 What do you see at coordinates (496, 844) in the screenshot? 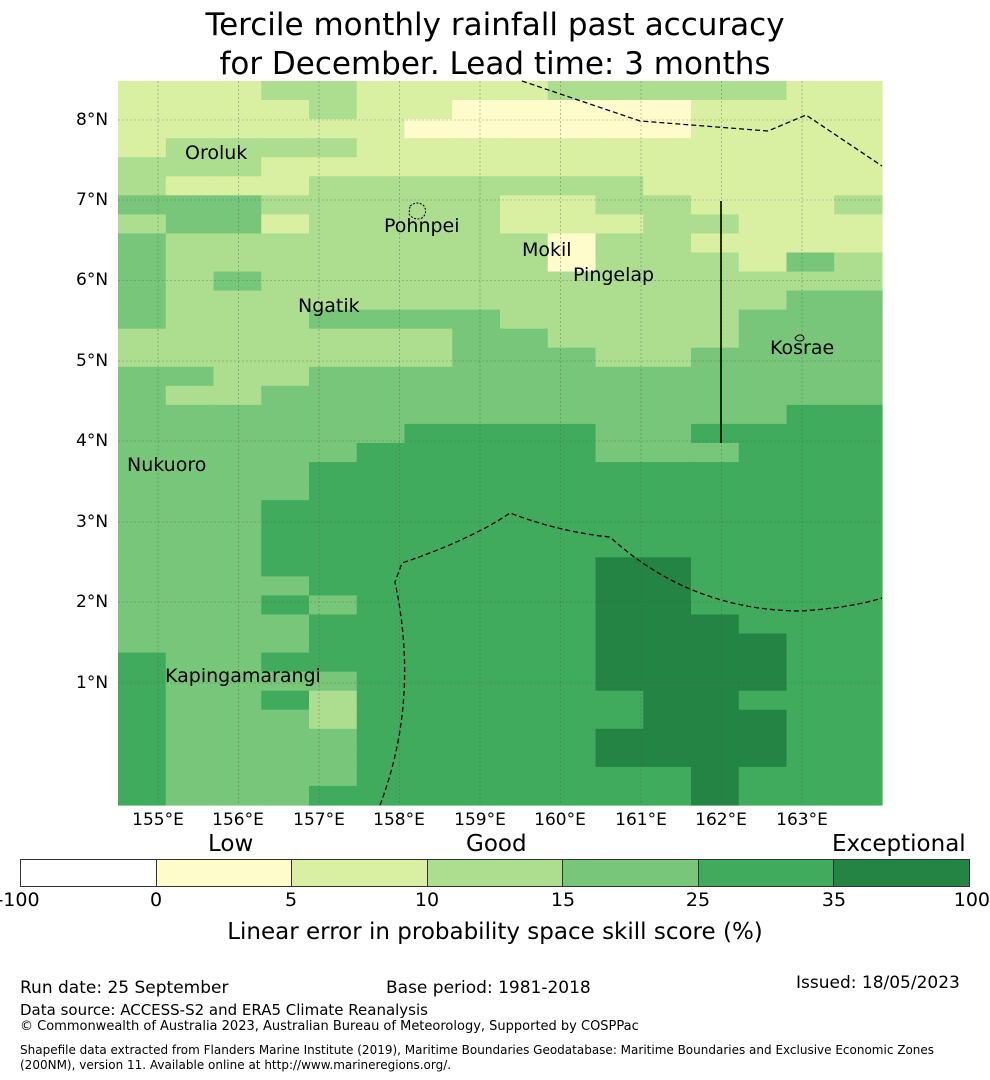
I see `category-good: Good` at bounding box center [496, 844].